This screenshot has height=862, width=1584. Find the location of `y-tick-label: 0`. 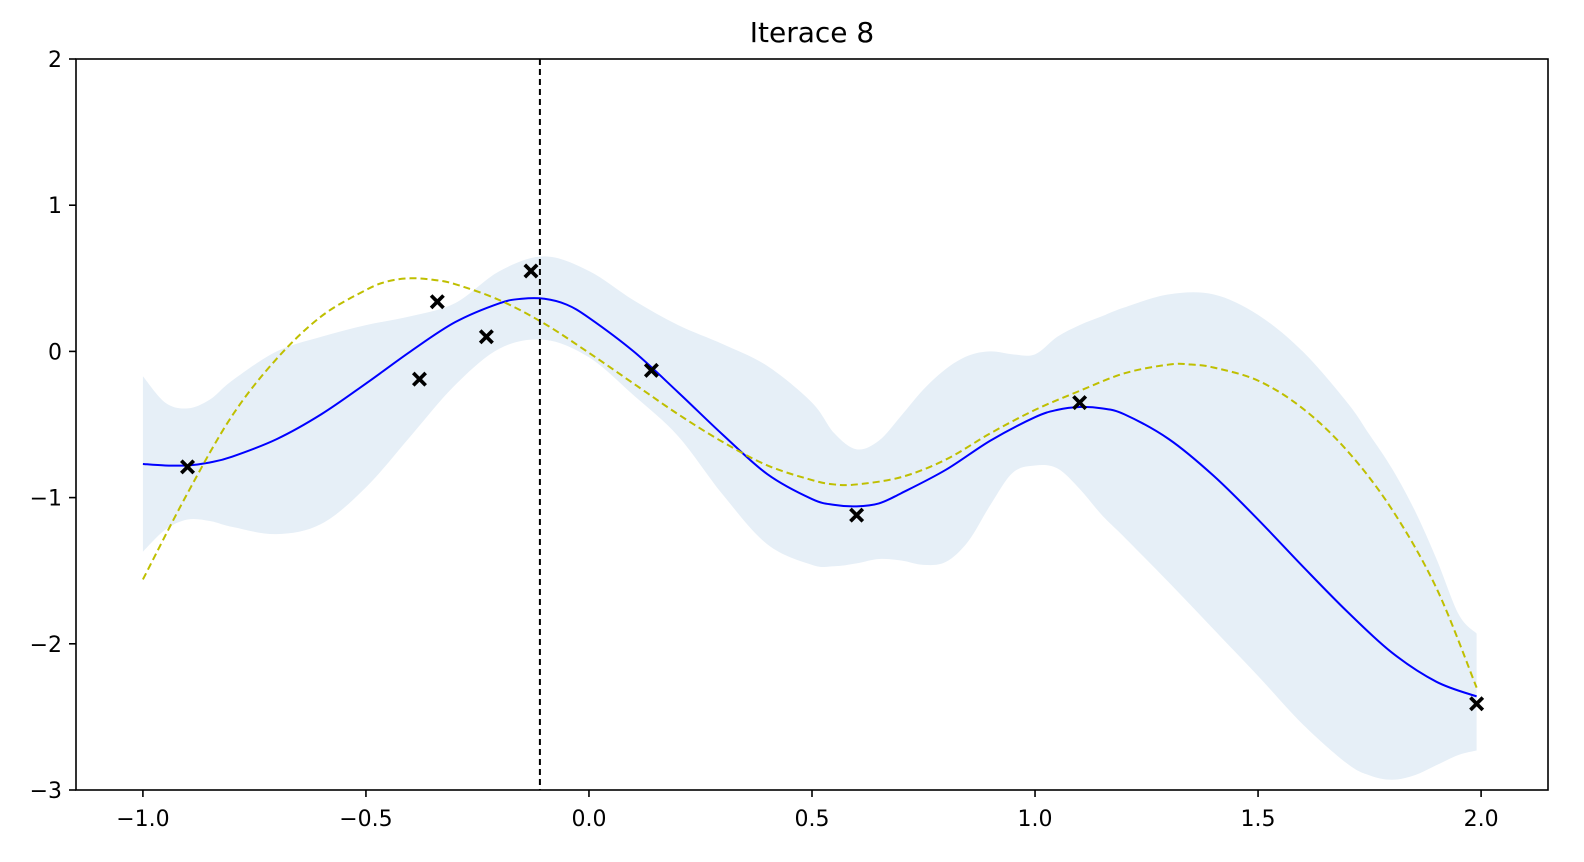

y-tick-label: 0 is located at coordinates (55, 352).